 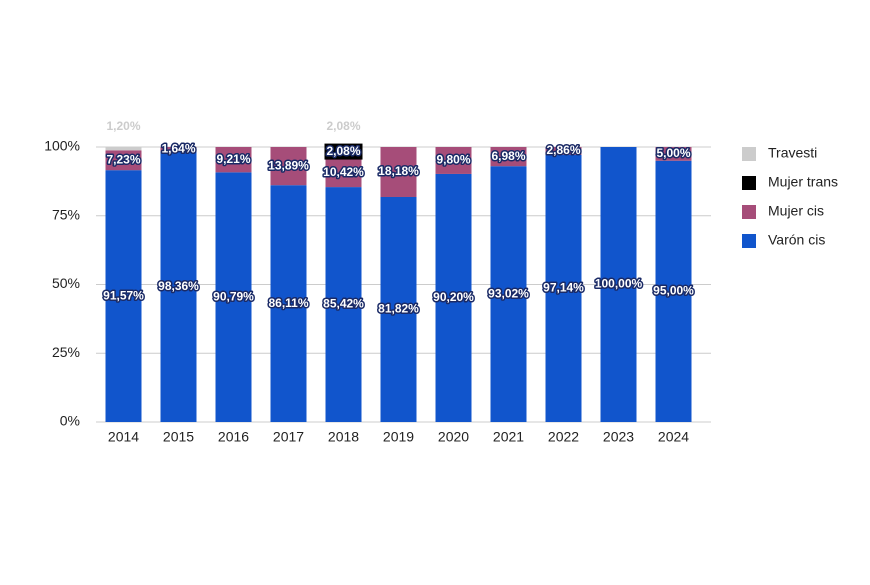 I want to click on data-label: 1,64%, so click(x=178, y=148).